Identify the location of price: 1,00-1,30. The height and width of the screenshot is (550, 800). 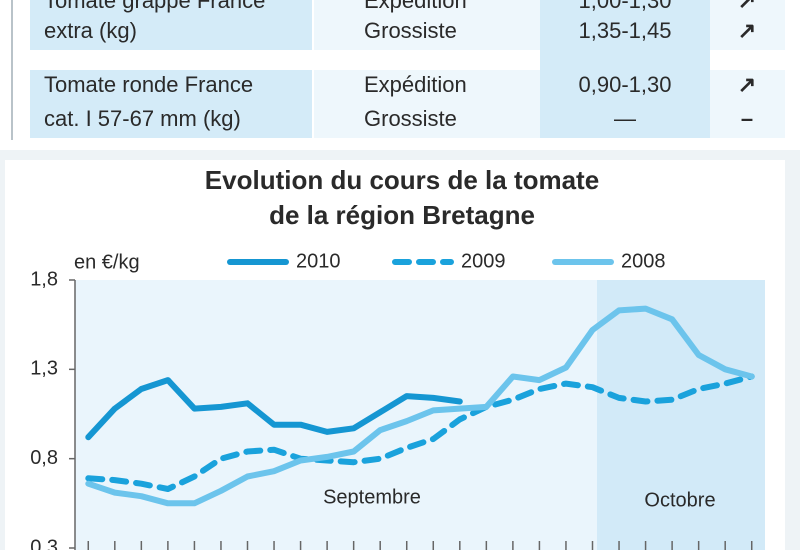
(625, 6).